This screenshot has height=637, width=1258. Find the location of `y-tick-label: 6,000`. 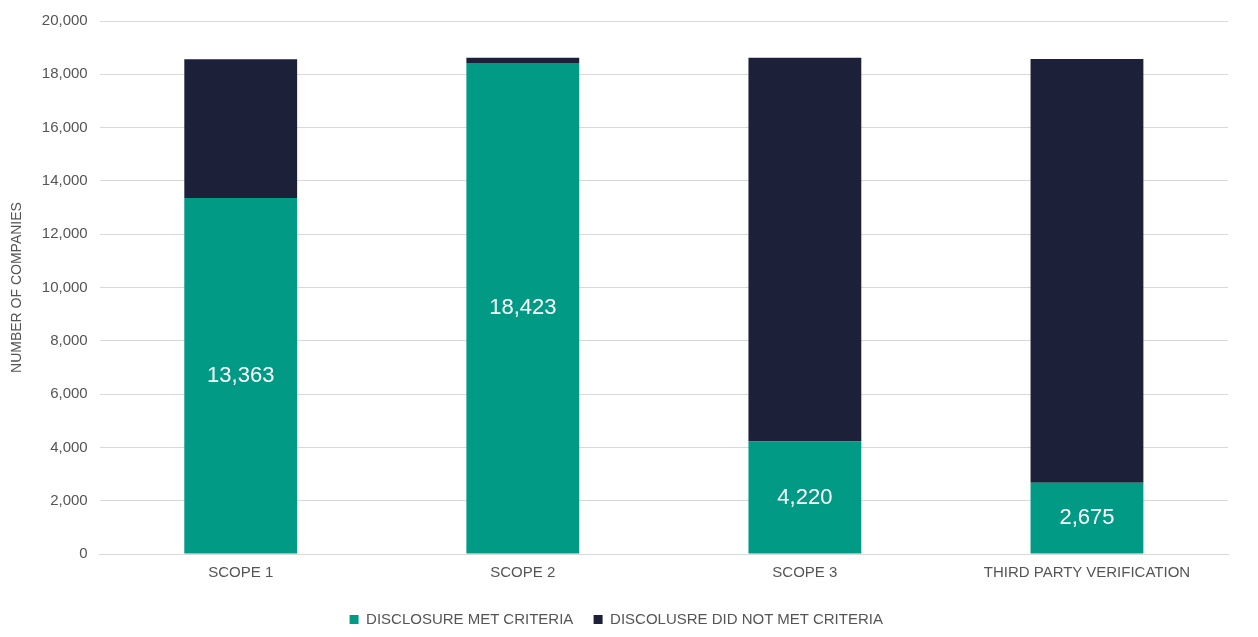

y-tick-label: 6,000 is located at coordinates (69, 393).